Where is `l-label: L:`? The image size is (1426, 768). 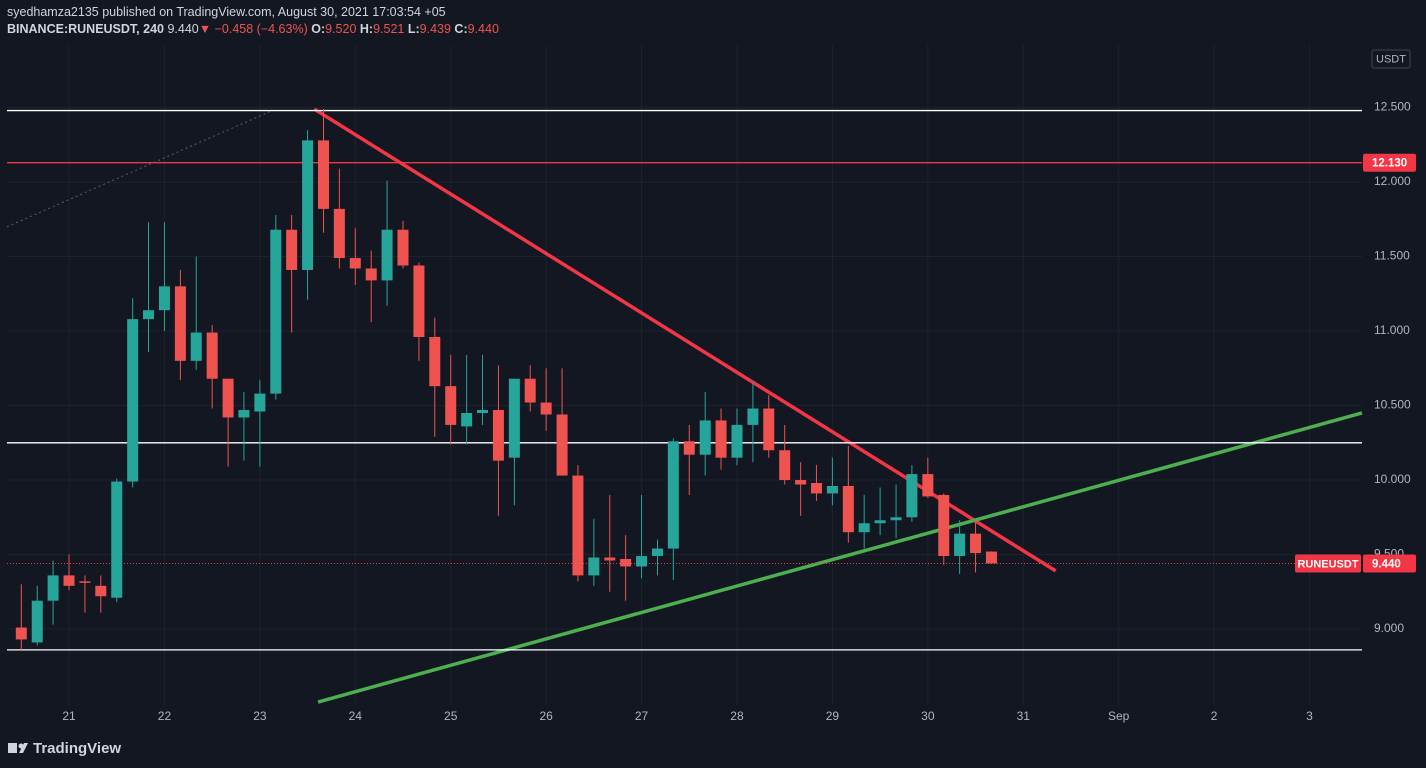 l-label: L: is located at coordinates (413, 29).